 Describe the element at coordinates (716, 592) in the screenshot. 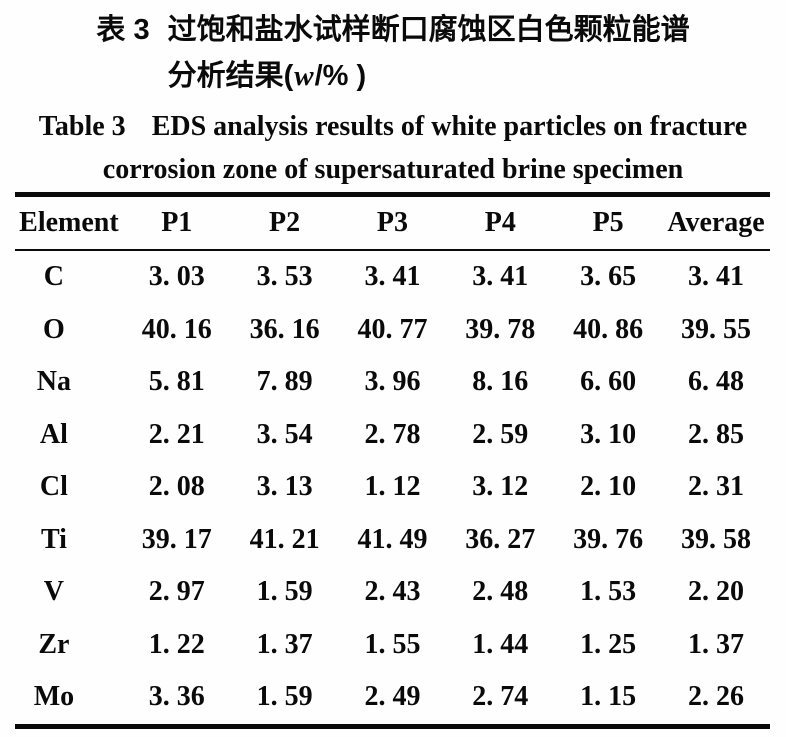

I see `value-cell: 2. 20` at that location.